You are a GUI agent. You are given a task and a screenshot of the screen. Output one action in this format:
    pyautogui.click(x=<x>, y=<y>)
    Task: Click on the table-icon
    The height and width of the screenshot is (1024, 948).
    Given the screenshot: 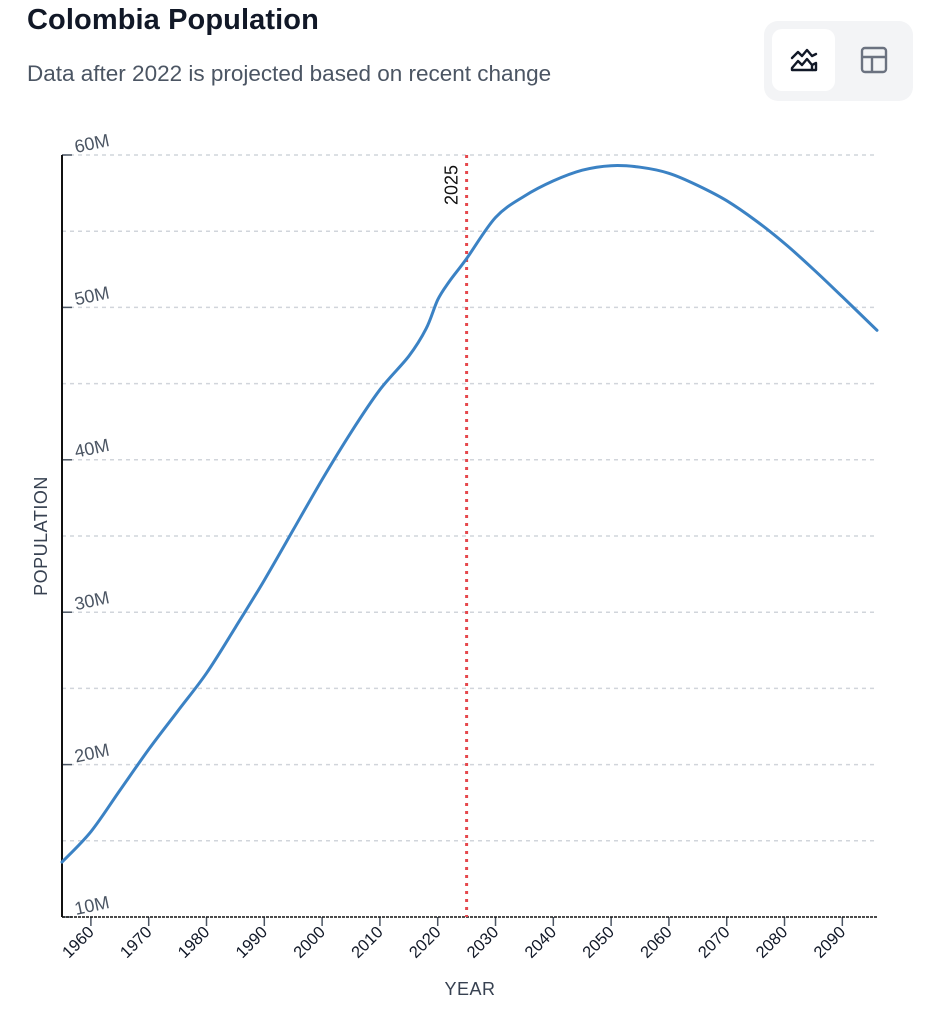 What is the action you would take?
    pyautogui.click(x=873, y=60)
    